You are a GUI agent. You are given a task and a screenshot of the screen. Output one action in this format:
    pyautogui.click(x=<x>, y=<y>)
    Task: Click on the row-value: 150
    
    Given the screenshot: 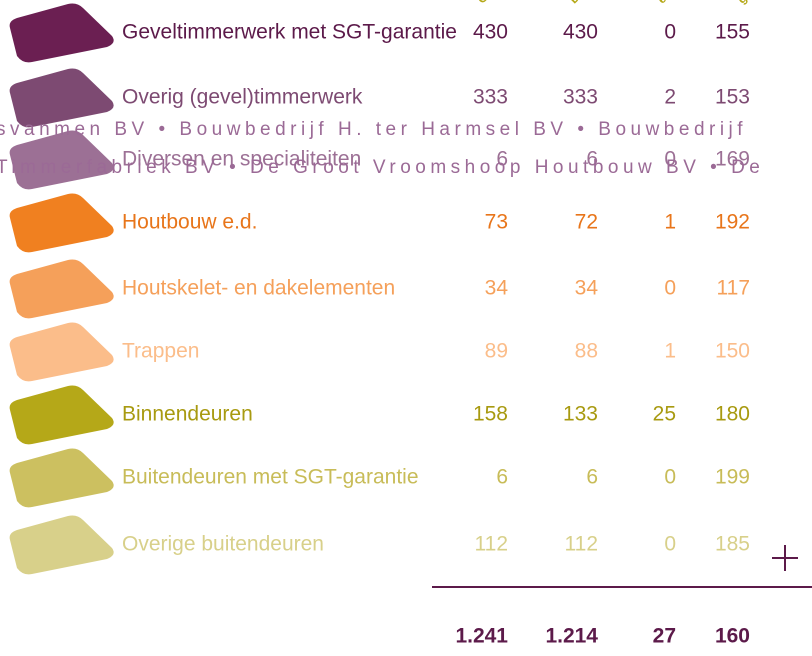 What is the action you would take?
    pyautogui.click(x=732, y=351)
    